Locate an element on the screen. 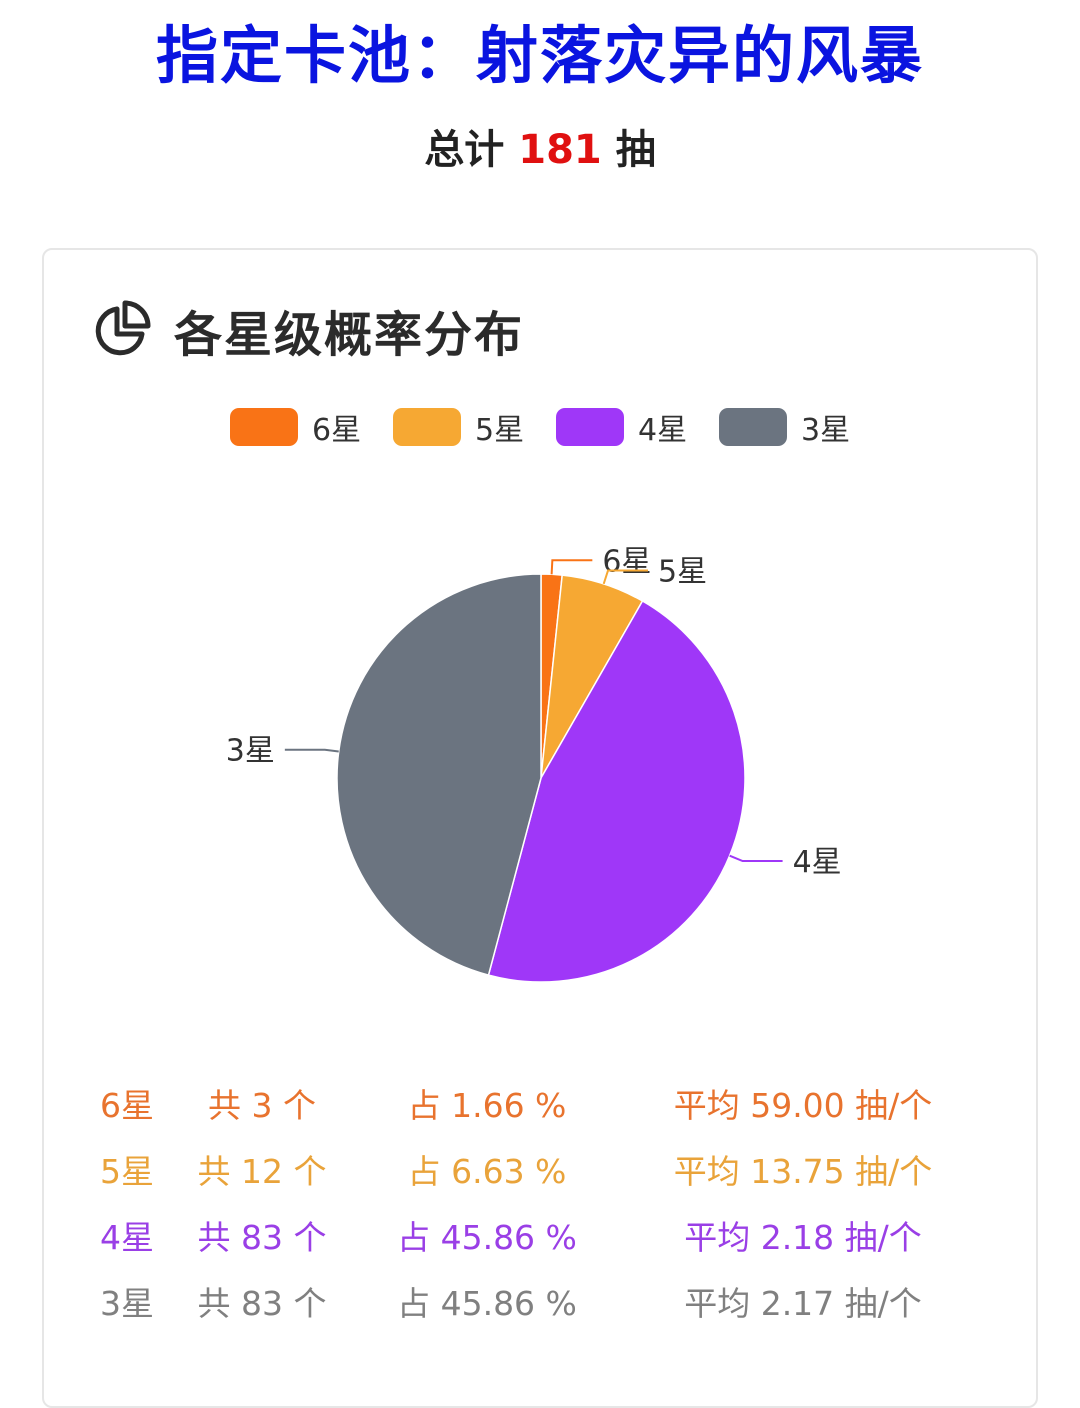 The height and width of the screenshot is (1408, 1080). legend-label: 3星 is located at coordinates (825, 430).